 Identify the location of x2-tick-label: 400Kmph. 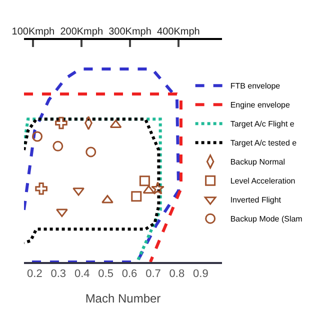
(178, 32).